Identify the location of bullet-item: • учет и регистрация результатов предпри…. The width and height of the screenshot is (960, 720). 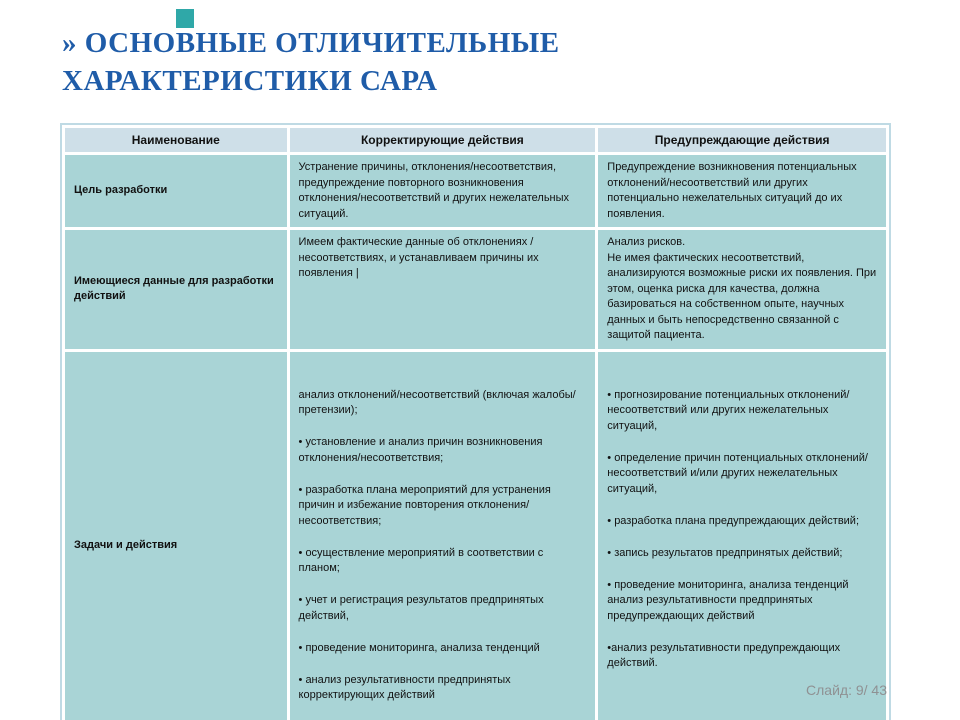
(421, 608).